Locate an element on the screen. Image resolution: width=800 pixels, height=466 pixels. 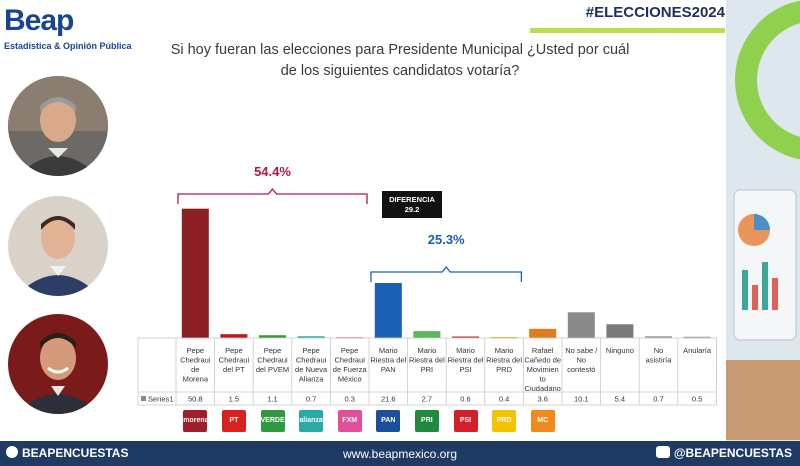
party-logo-verde: VERDE is located at coordinates (272, 421).